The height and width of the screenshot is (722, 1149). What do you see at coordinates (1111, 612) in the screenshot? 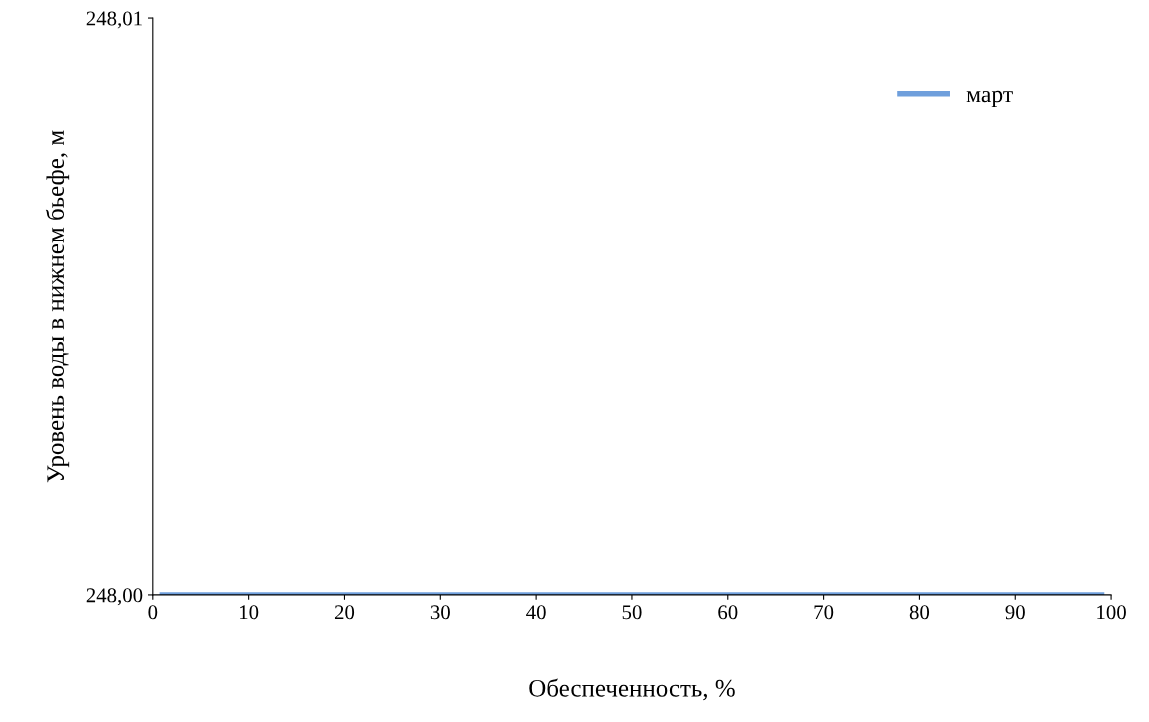
I see `x-tick-label: 100` at bounding box center [1111, 612].